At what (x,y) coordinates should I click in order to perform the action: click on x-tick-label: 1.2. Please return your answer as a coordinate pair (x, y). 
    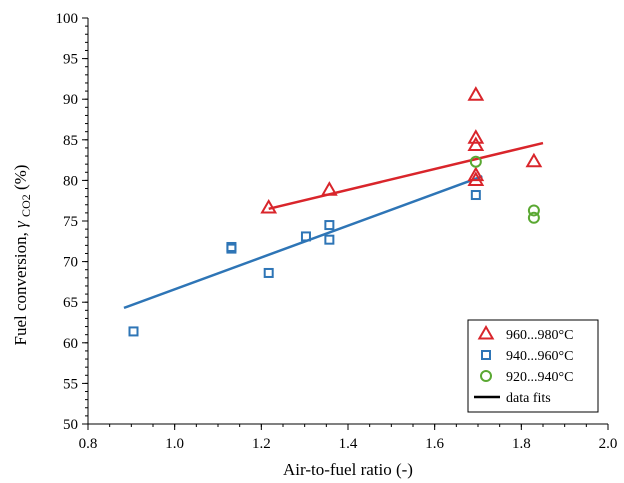
    Looking at the image, I should click on (261, 444).